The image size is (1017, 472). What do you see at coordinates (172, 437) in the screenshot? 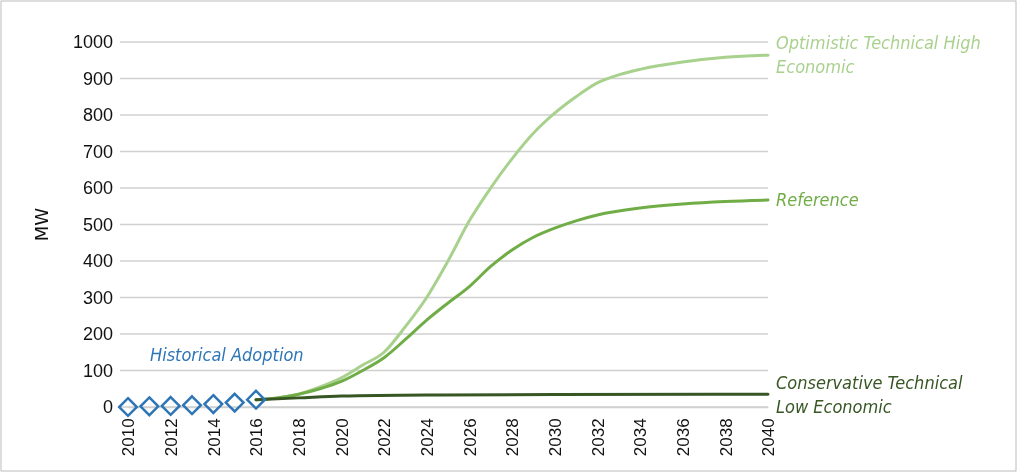
I see `x-tick-label: 2012` at bounding box center [172, 437].